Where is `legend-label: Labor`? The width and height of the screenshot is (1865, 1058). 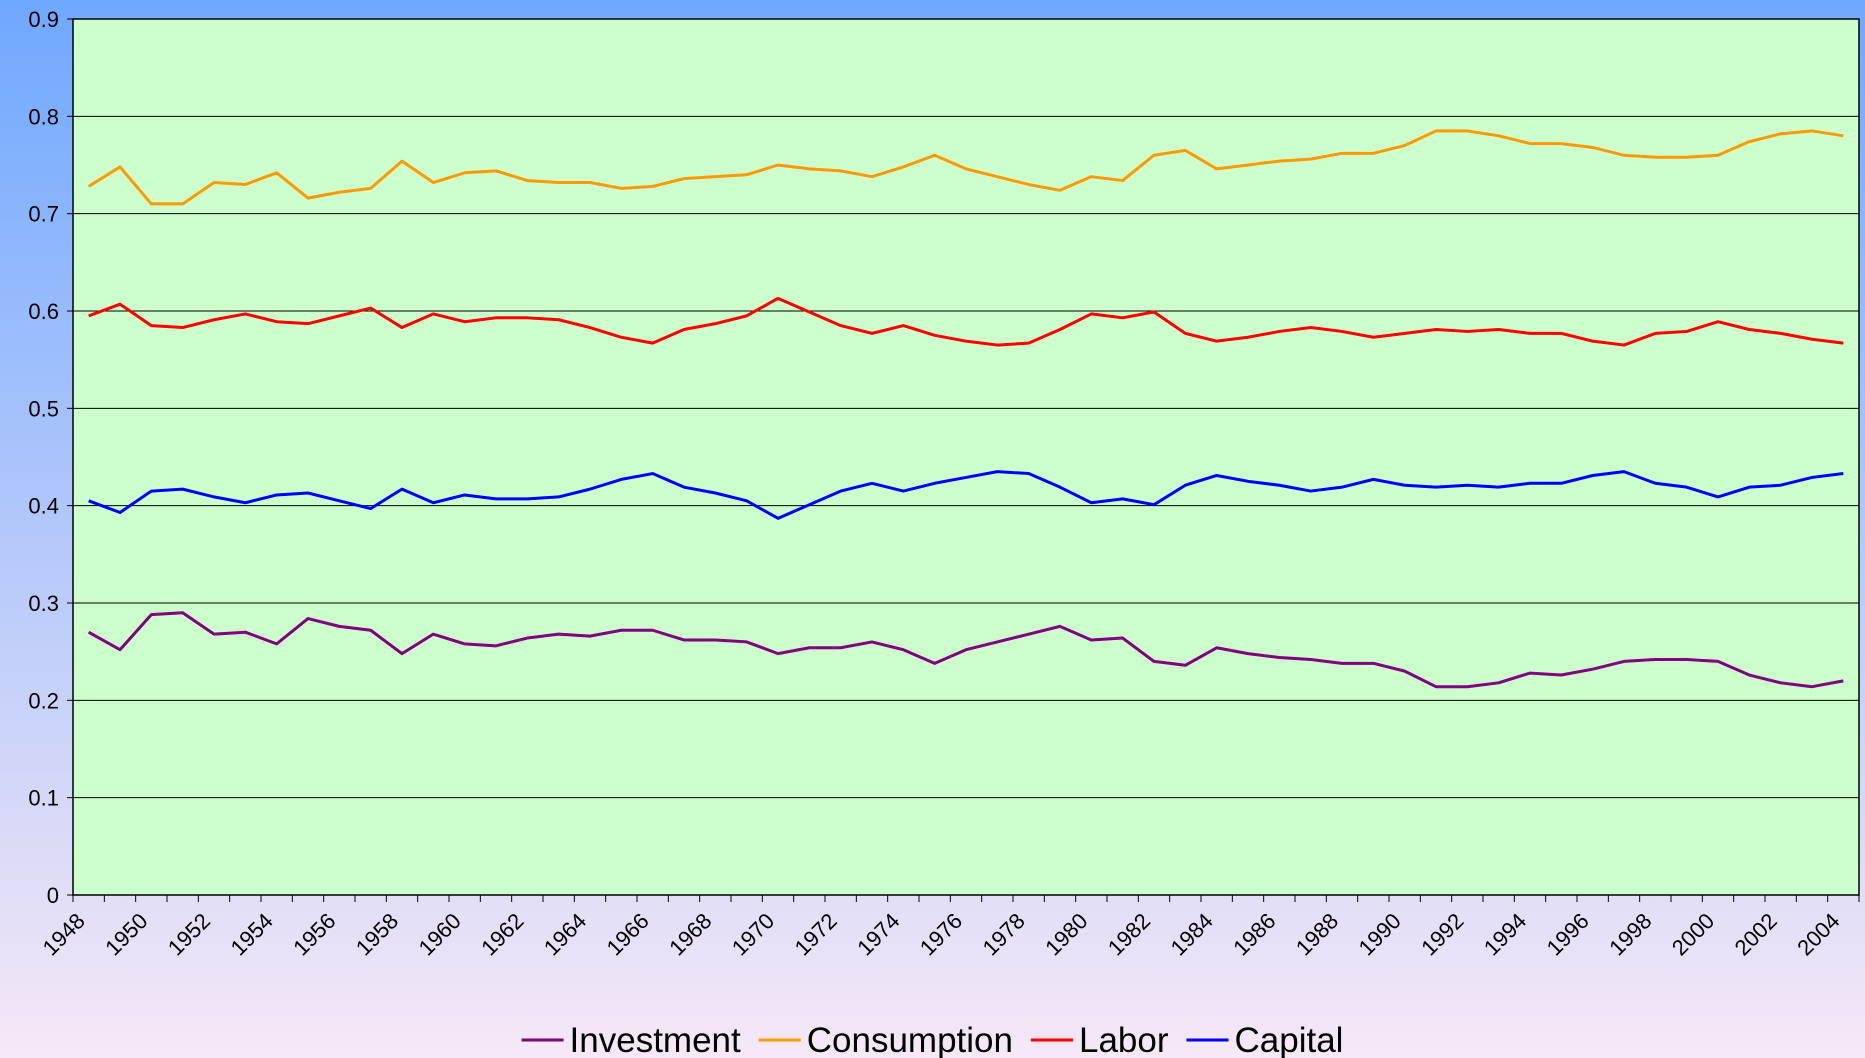
legend-label: Labor is located at coordinates (1124, 1039).